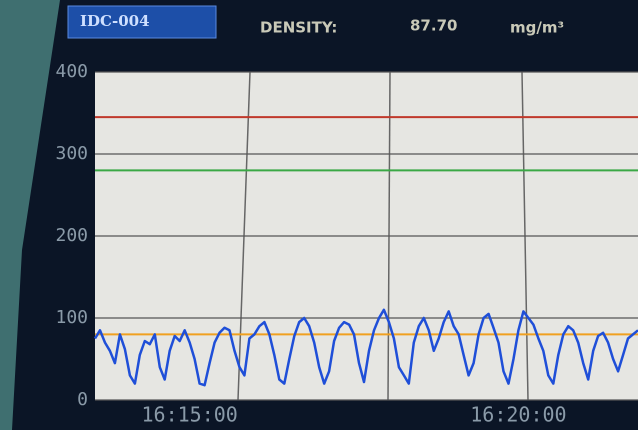 This screenshot has height=430, width=638. I want to click on id-box, so click(142, 22).